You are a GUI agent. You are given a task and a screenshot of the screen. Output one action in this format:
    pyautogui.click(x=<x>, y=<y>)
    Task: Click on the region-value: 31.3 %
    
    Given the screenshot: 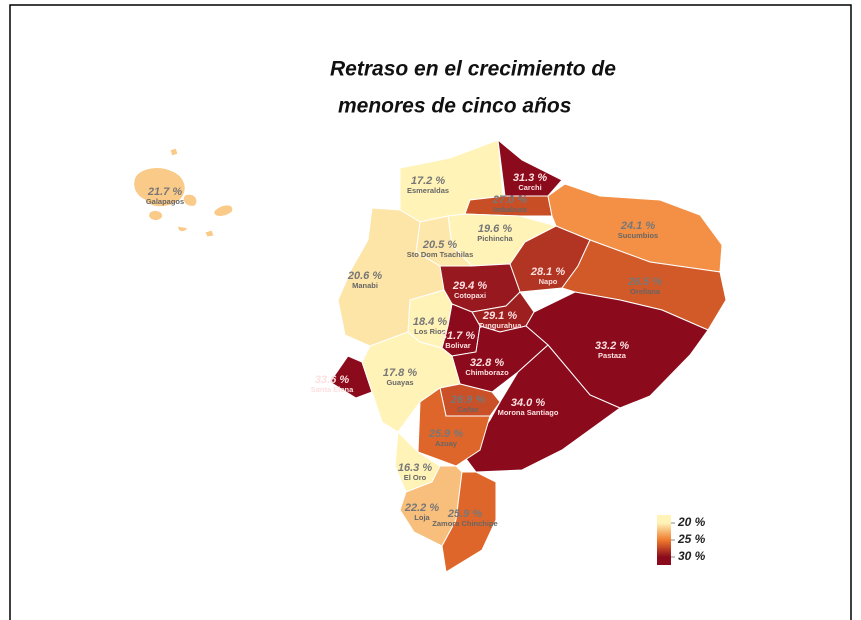 What is the action you would take?
    pyautogui.click(x=530, y=178)
    